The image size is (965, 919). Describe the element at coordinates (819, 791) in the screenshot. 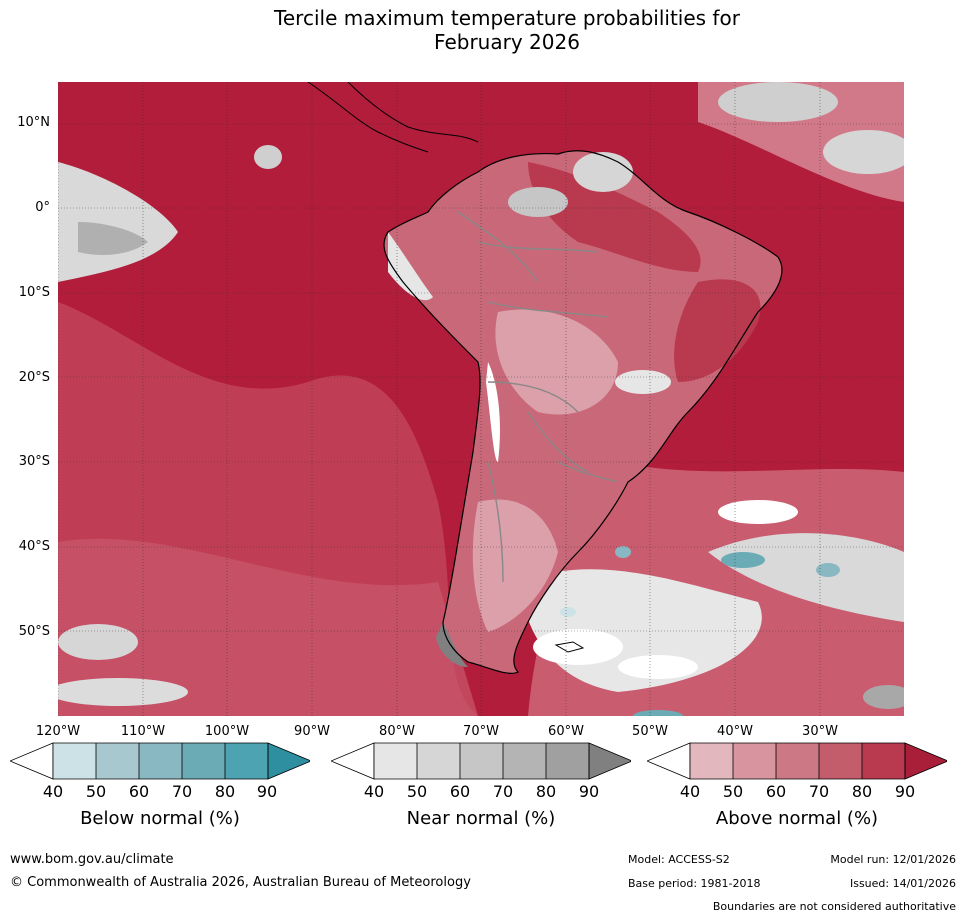

I see `above-tick-70: 70` at that location.